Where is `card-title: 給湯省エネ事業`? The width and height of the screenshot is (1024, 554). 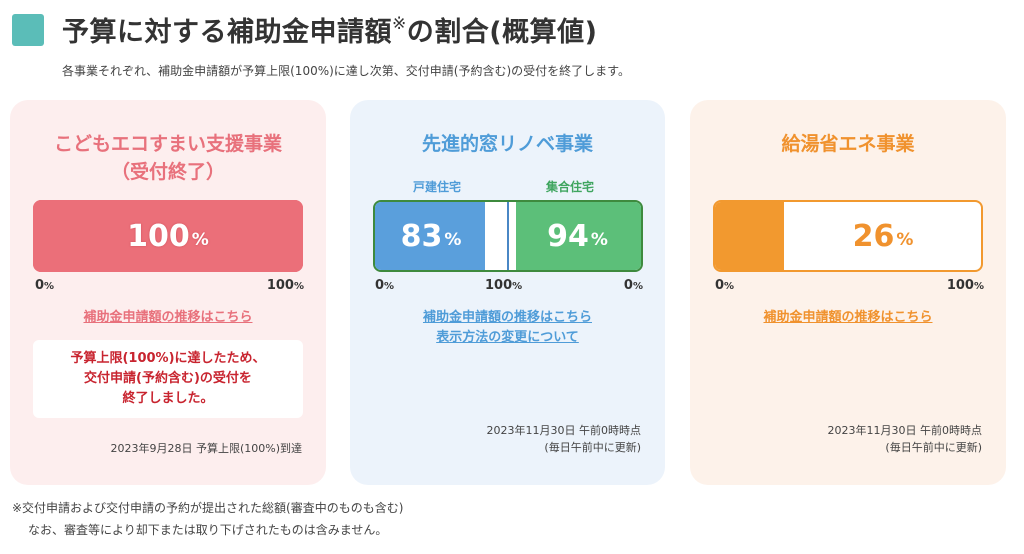
card-title: 給湯省エネ事業 is located at coordinates (848, 144).